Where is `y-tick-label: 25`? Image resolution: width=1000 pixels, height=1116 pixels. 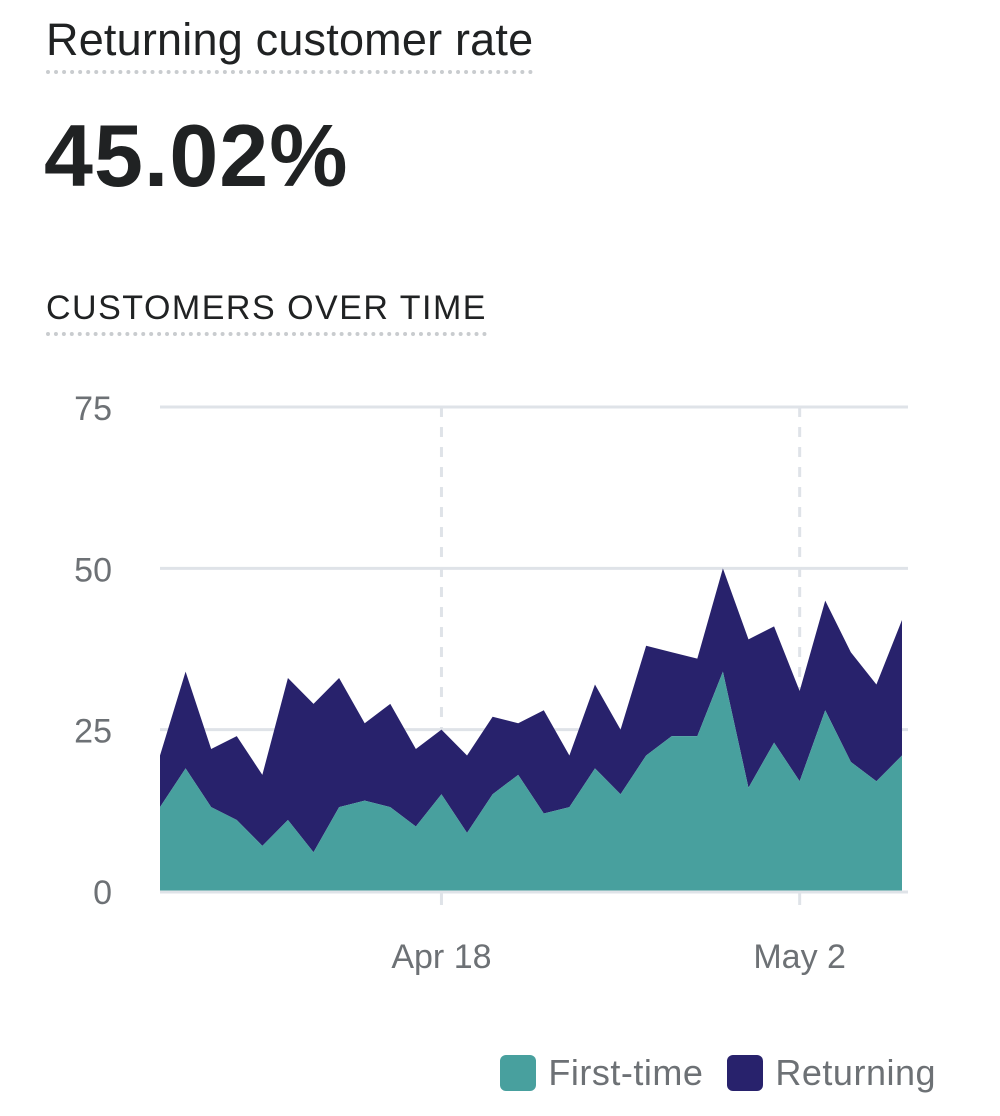
y-tick-label: 25 is located at coordinates (93, 732).